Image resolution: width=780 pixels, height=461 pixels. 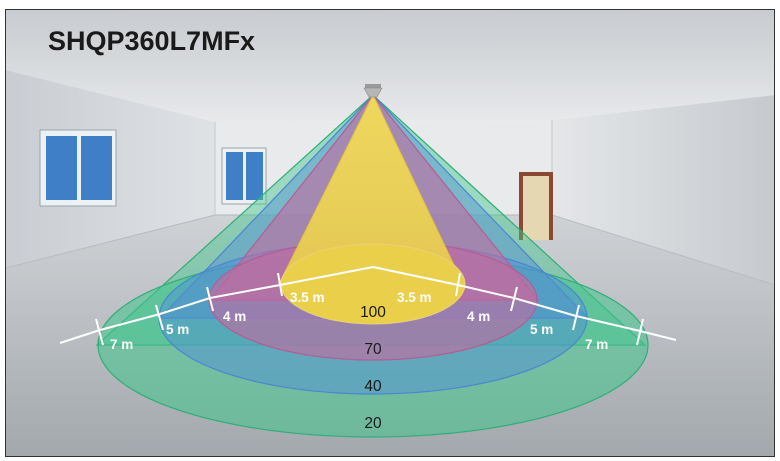 What do you see at coordinates (478, 316) in the screenshot?
I see `distance-label-right-4m: 4 m` at bounding box center [478, 316].